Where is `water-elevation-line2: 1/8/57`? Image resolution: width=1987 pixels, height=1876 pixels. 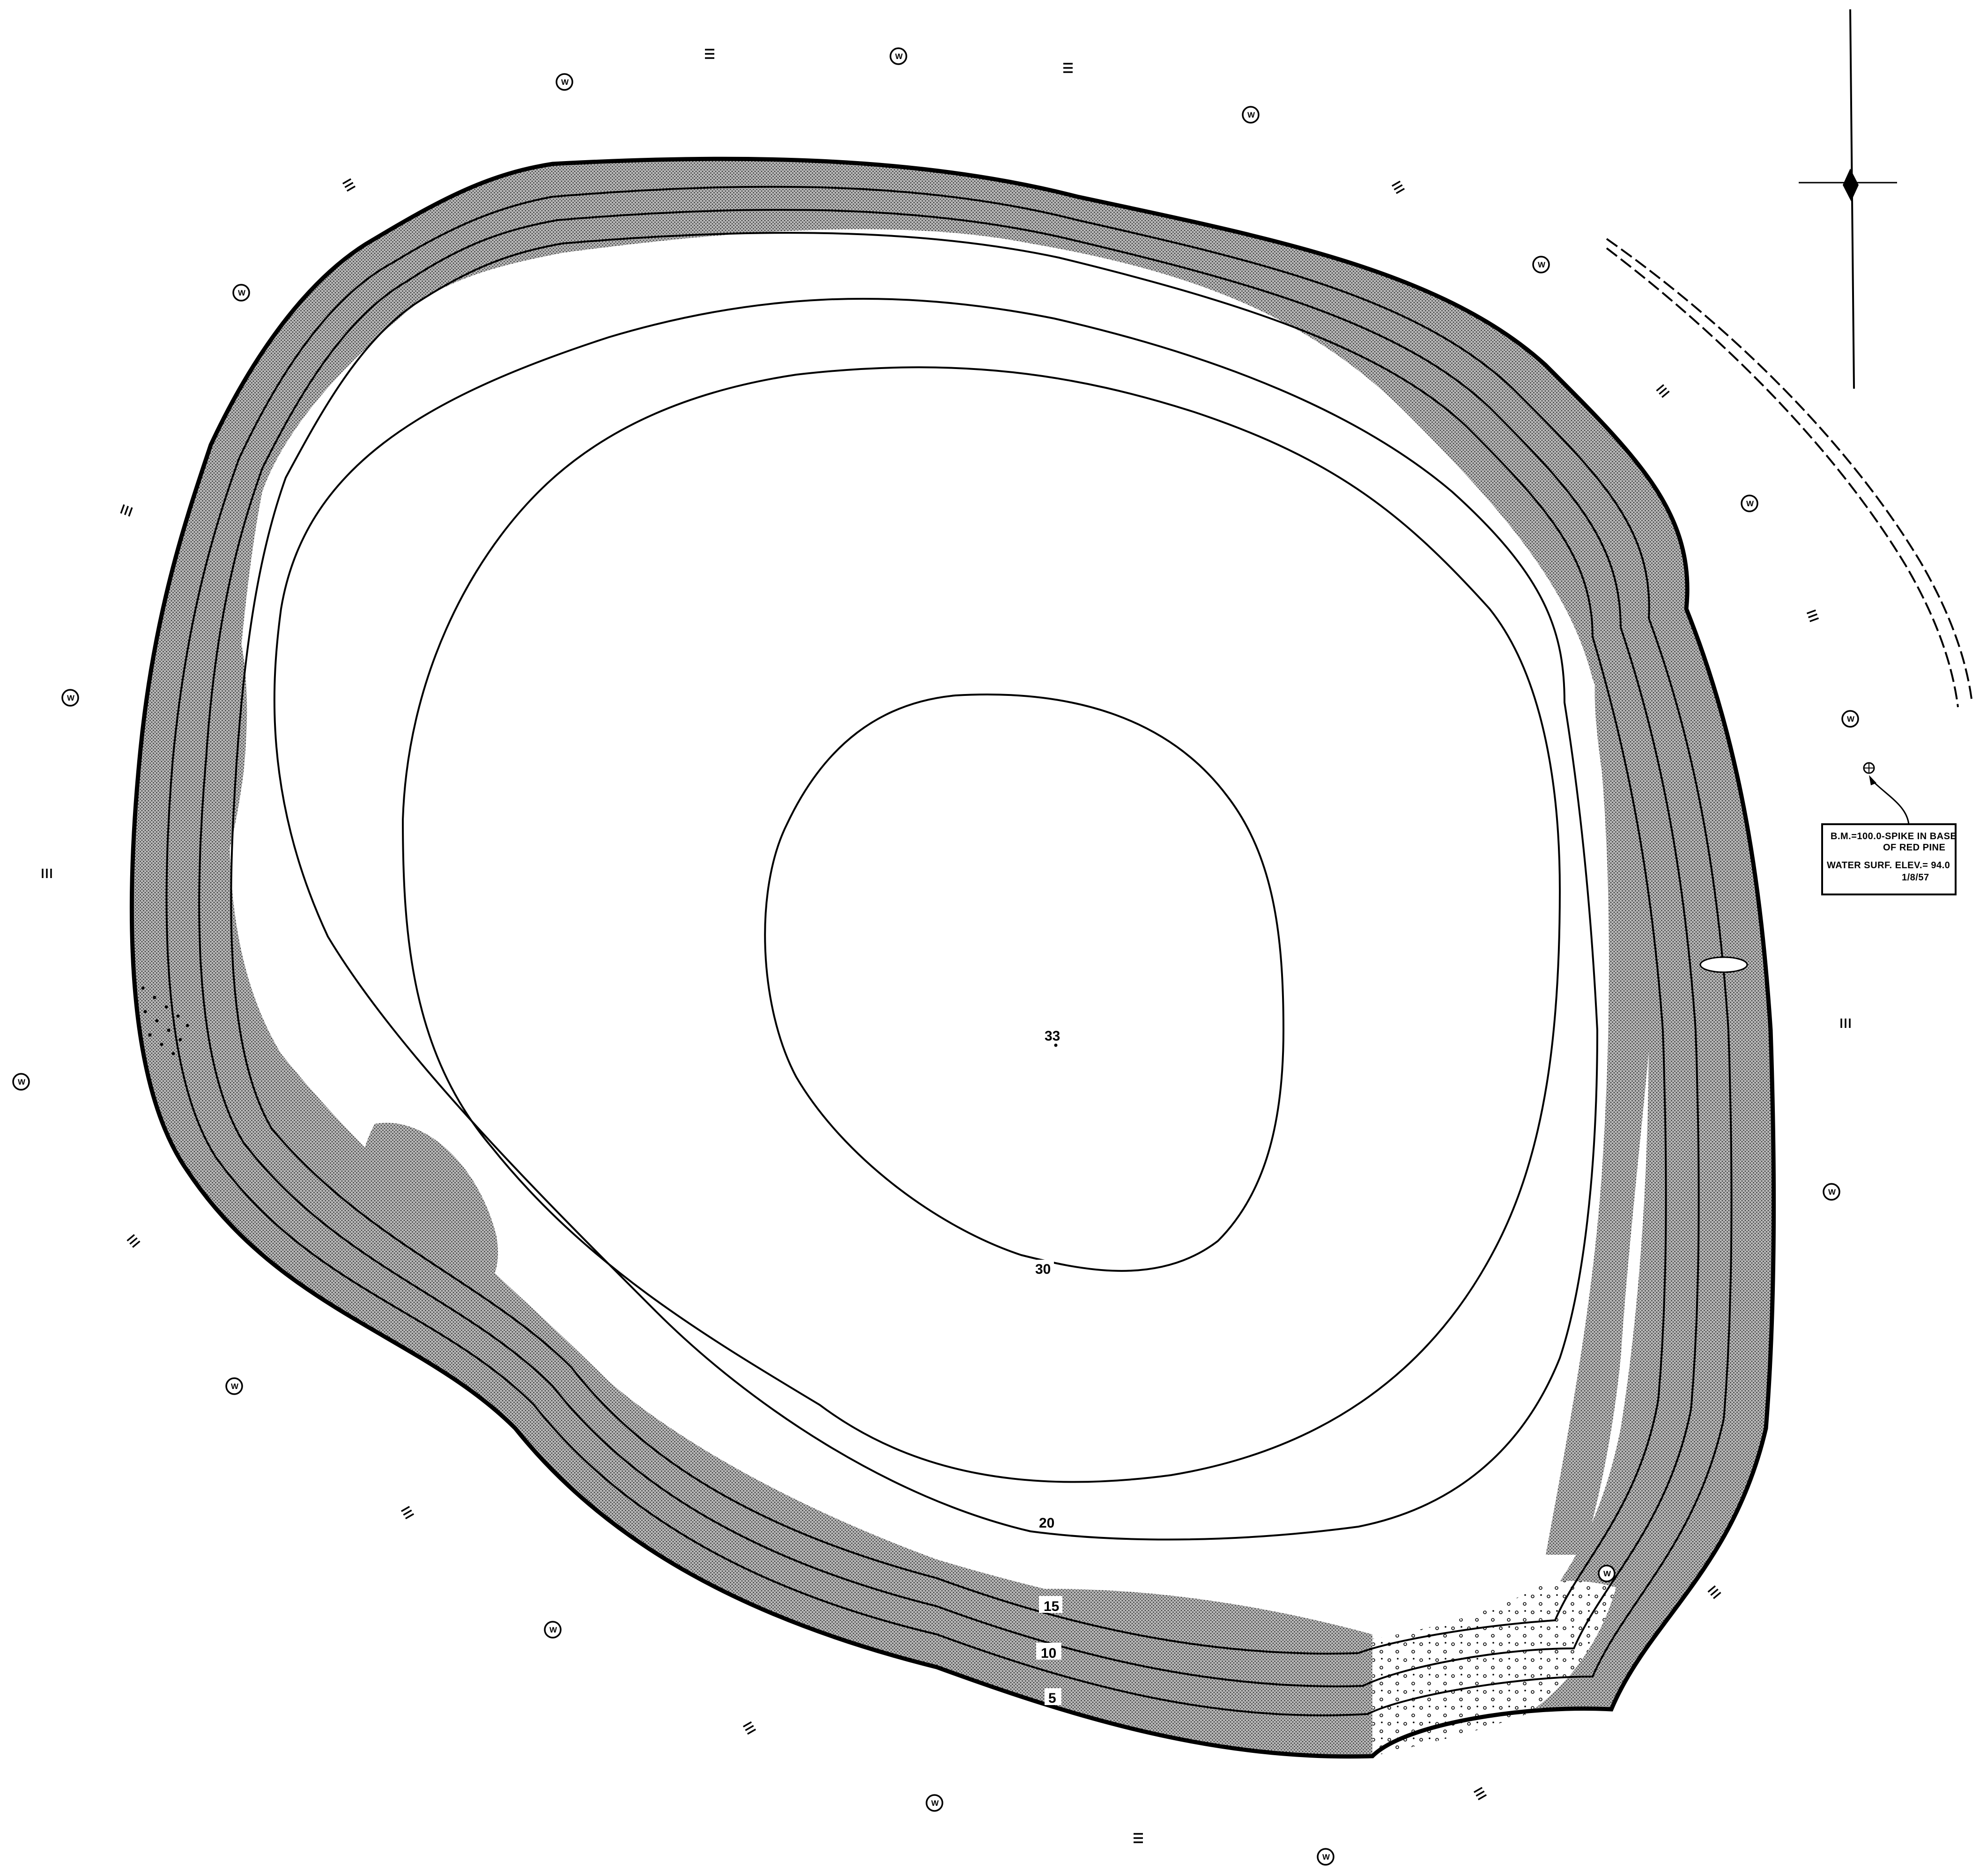
water-elevation-line2: 1/8/57 is located at coordinates (1915, 877).